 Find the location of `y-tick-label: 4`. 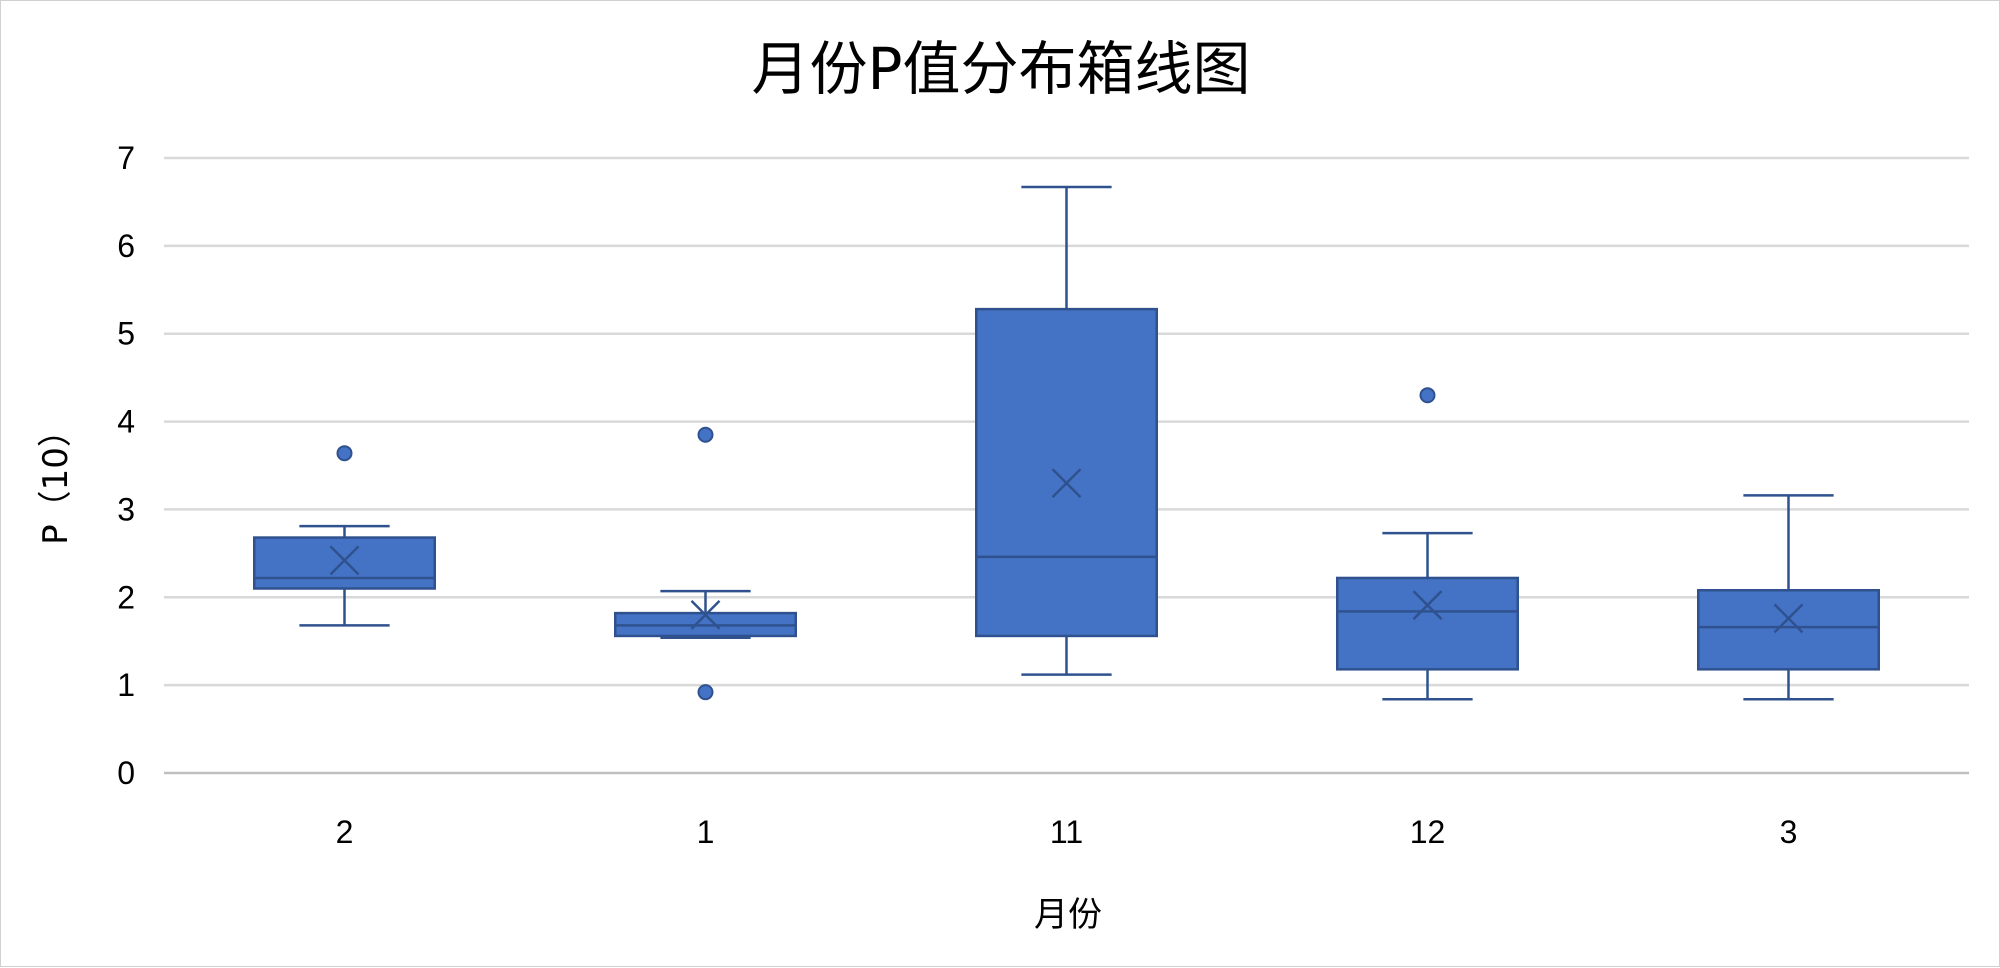

y-tick-label: 4 is located at coordinates (126, 422).